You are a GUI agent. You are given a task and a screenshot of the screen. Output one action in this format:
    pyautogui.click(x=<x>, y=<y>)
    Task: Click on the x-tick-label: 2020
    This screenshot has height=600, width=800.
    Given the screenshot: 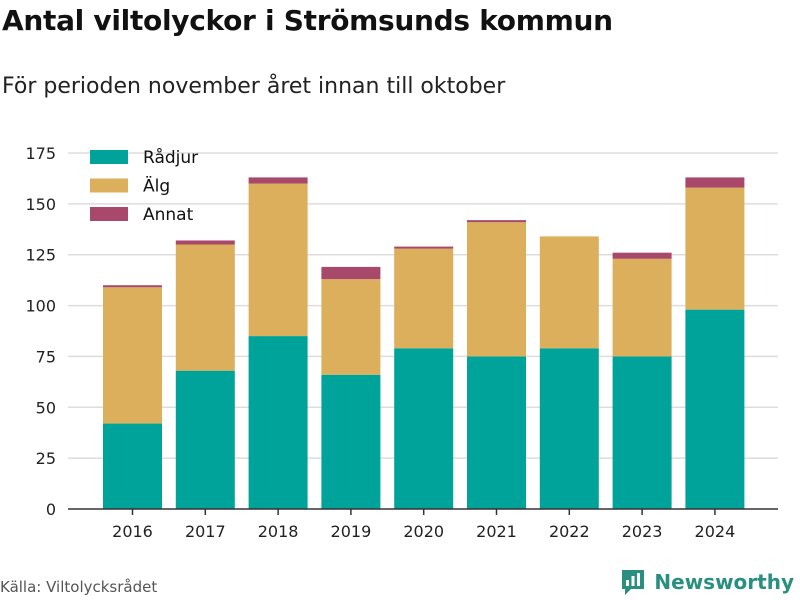 What is the action you would take?
    pyautogui.click(x=423, y=531)
    